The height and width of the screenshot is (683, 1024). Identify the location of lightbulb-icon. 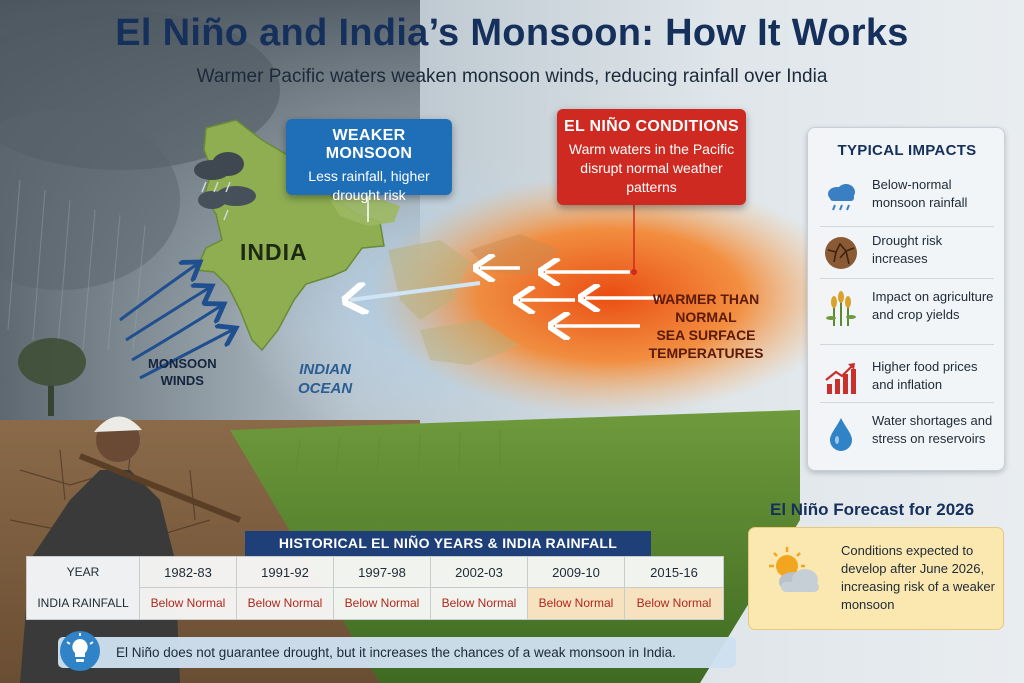
(80, 651).